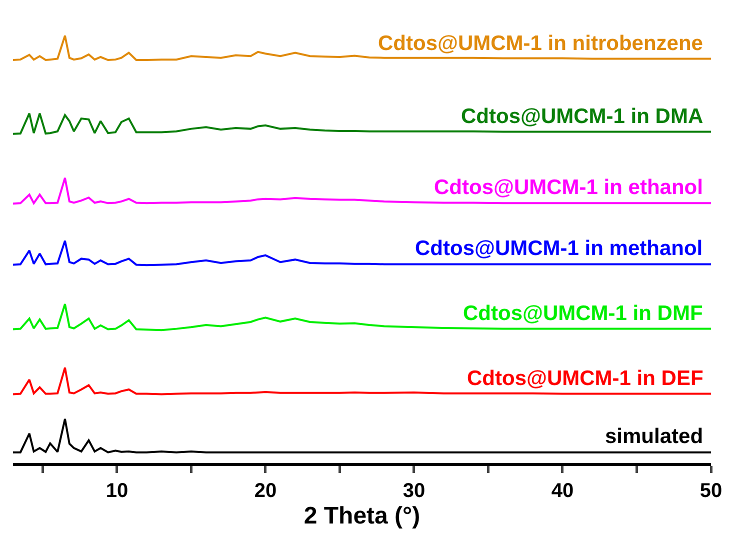 The height and width of the screenshot is (546, 731). What do you see at coordinates (265, 491) in the screenshot?
I see `x-tick-label: 20` at bounding box center [265, 491].